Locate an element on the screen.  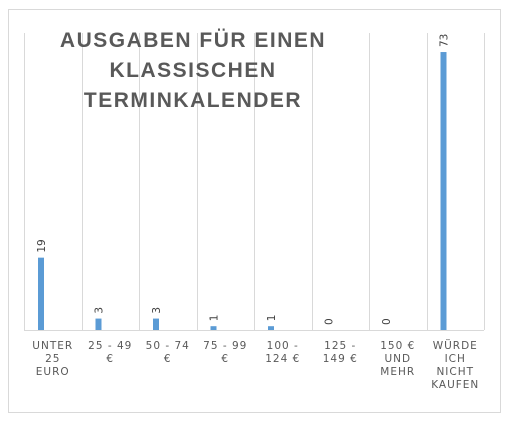
x-tick-label: WÜRDE ICH NICHT KAUFEN is located at coordinates (455, 365).